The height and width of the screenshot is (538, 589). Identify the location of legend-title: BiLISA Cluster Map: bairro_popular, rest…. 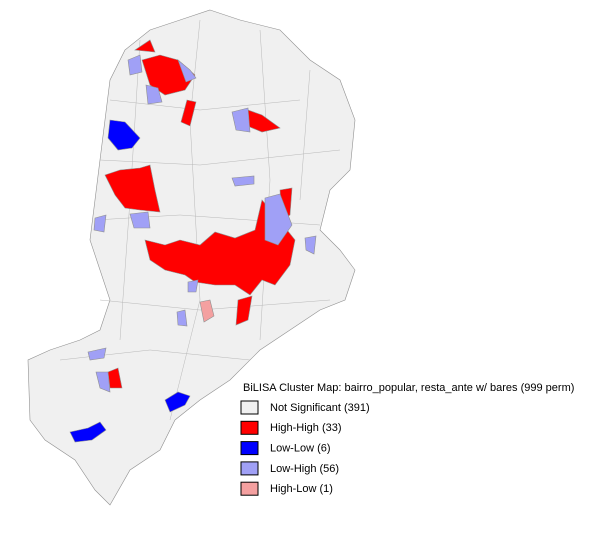
(408, 388).